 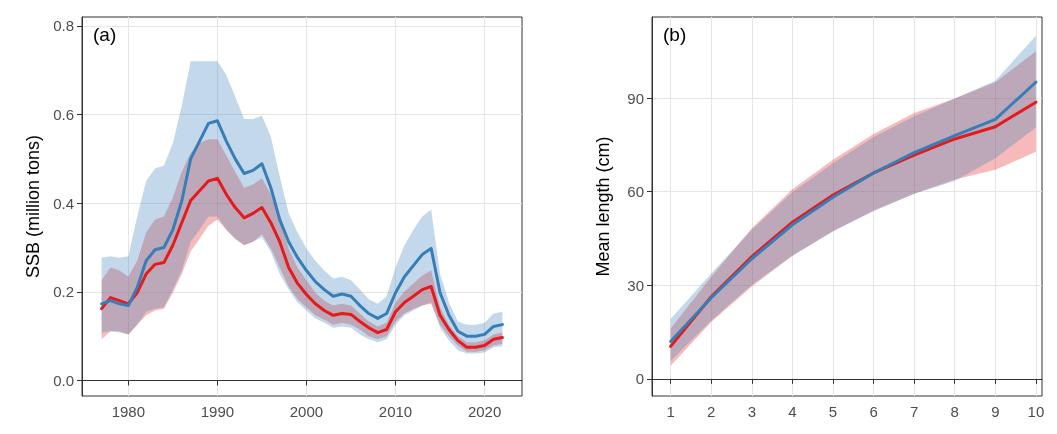 I want to click on y-tick-label: 0.2, so click(x=63, y=292).